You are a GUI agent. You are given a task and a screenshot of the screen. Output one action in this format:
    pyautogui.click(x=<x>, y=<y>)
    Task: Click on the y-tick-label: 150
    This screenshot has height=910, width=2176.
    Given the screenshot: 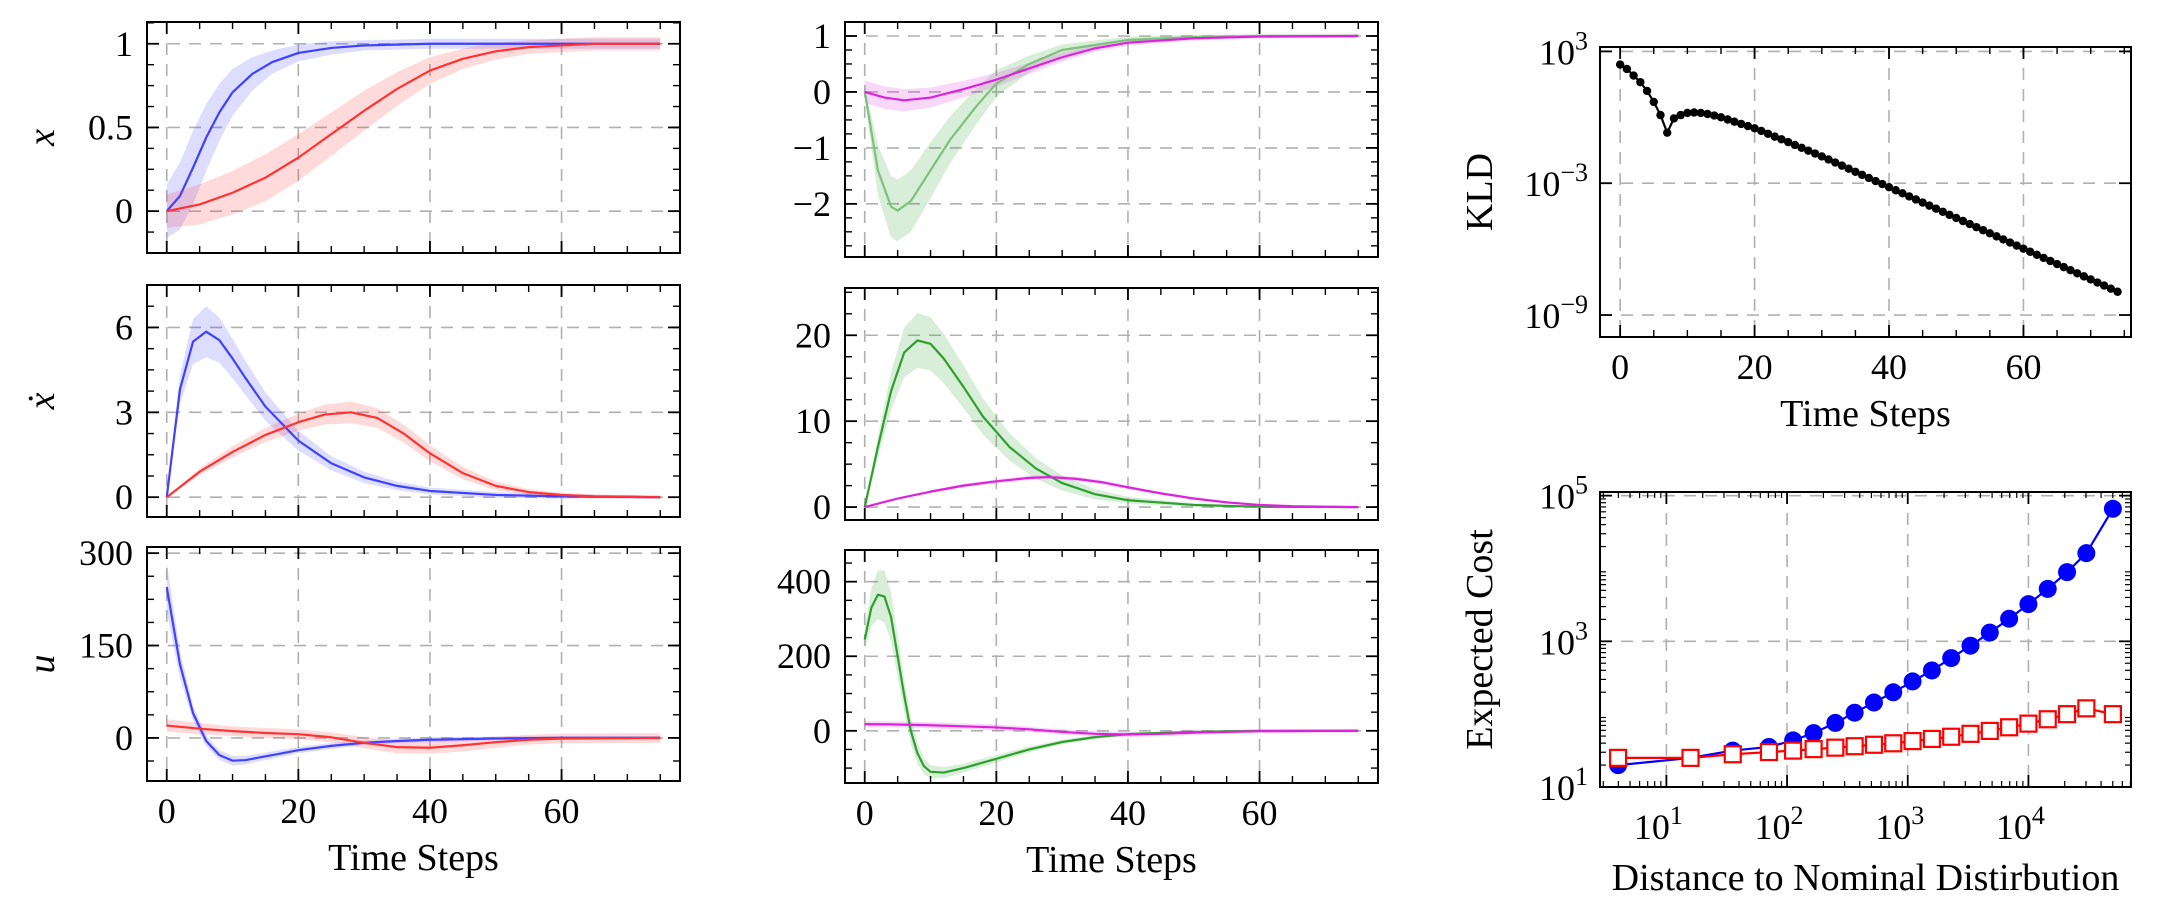 What is the action you would take?
    pyautogui.click(x=106, y=646)
    